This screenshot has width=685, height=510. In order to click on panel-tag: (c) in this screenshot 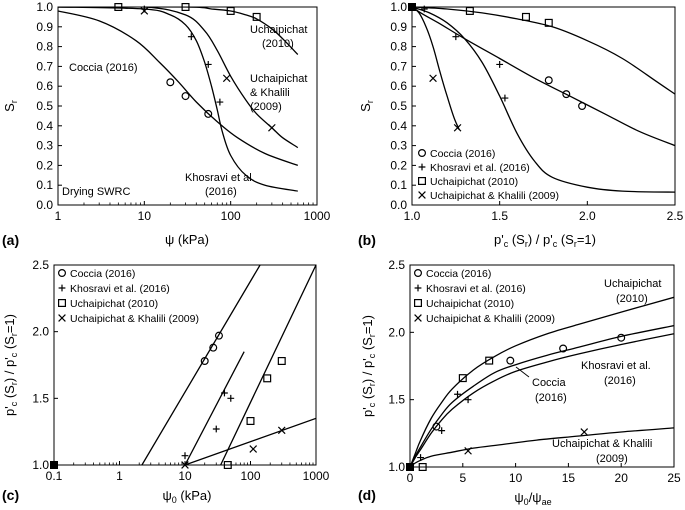, I will do `click(10, 495)`.